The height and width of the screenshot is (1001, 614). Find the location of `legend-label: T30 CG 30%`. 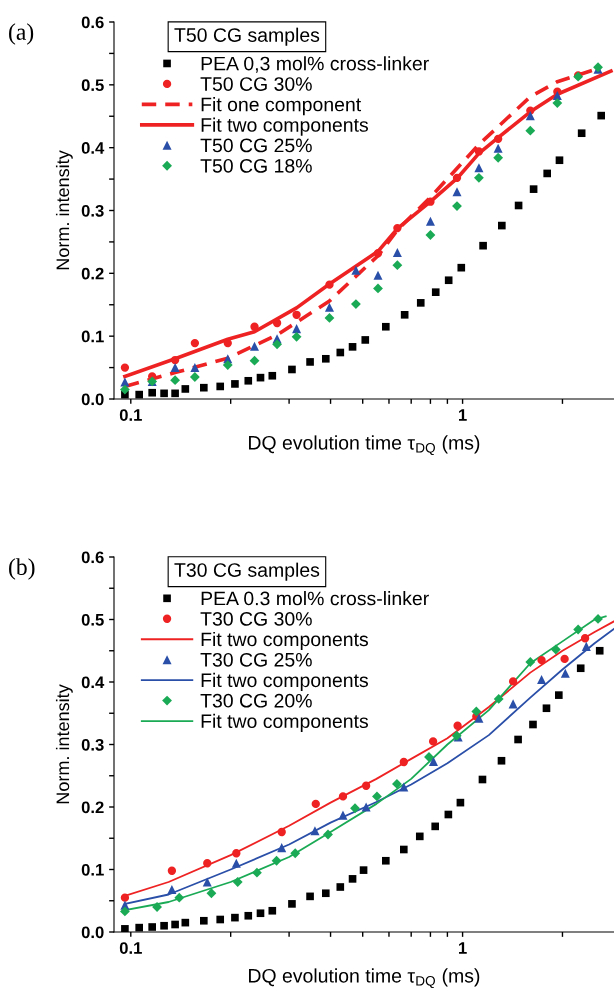

legend-label: T30 CG 30% is located at coordinates (256, 619).